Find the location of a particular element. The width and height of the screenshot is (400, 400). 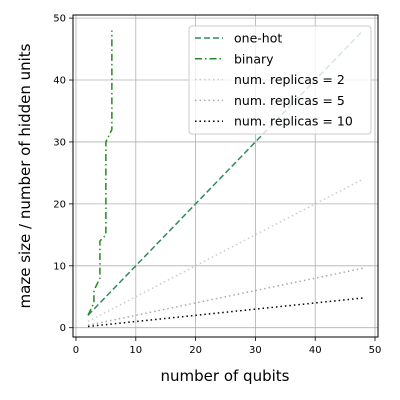

legend-label: num. replicas = 10 is located at coordinates (293, 121).